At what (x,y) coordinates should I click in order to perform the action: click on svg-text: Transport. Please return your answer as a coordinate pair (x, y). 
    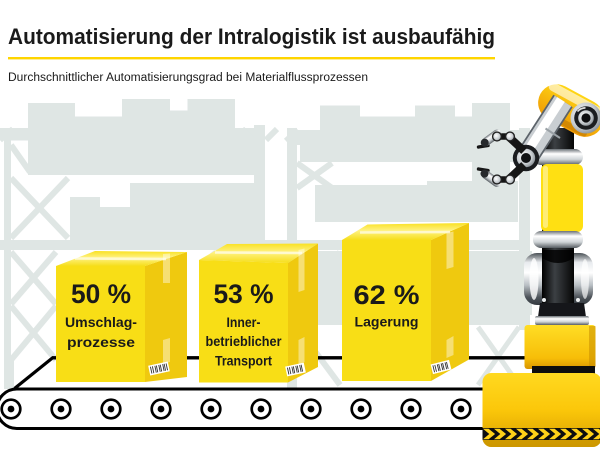
    Looking at the image, I should click on (243, 361).